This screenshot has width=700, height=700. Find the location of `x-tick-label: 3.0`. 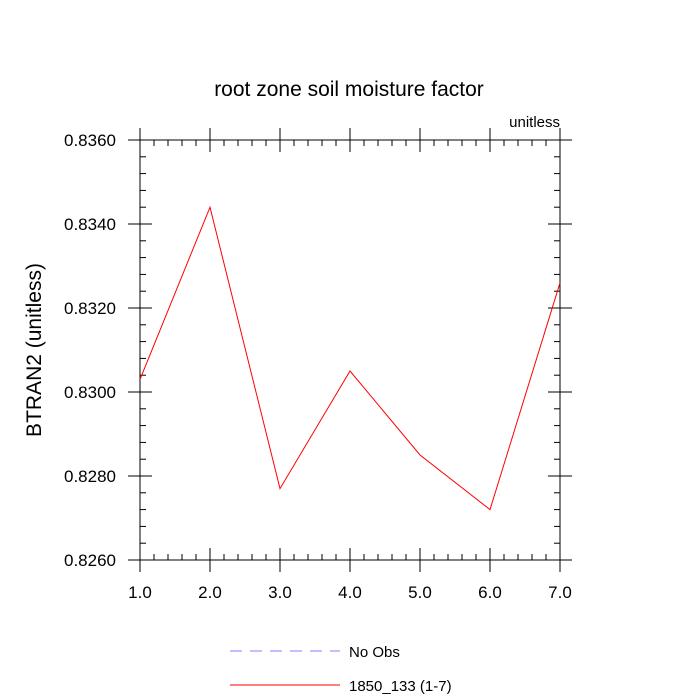

x-tick-label: 3.0 is located at coordinates (280, 592).